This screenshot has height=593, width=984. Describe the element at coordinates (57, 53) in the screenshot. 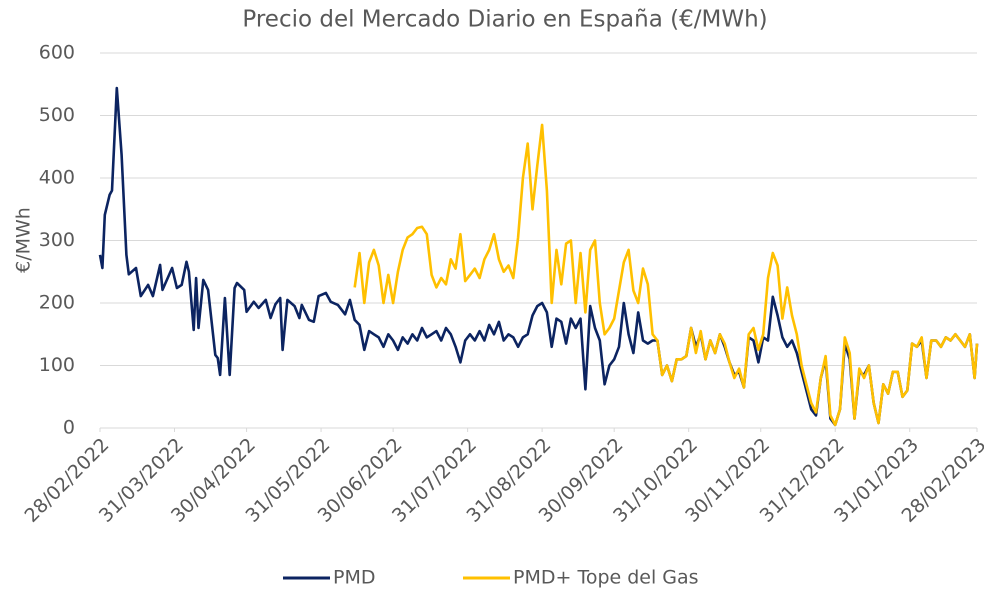

I see `y-tick-label: 600` at that location.